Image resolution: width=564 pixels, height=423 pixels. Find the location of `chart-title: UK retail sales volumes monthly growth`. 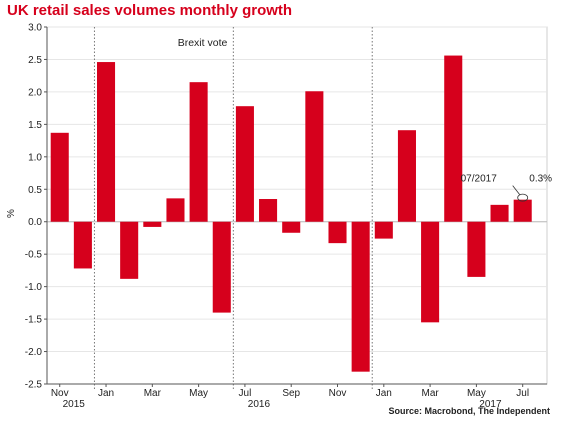

chart-title: UK retail sales volumes monthly growth is located at coordinates (150, 10).